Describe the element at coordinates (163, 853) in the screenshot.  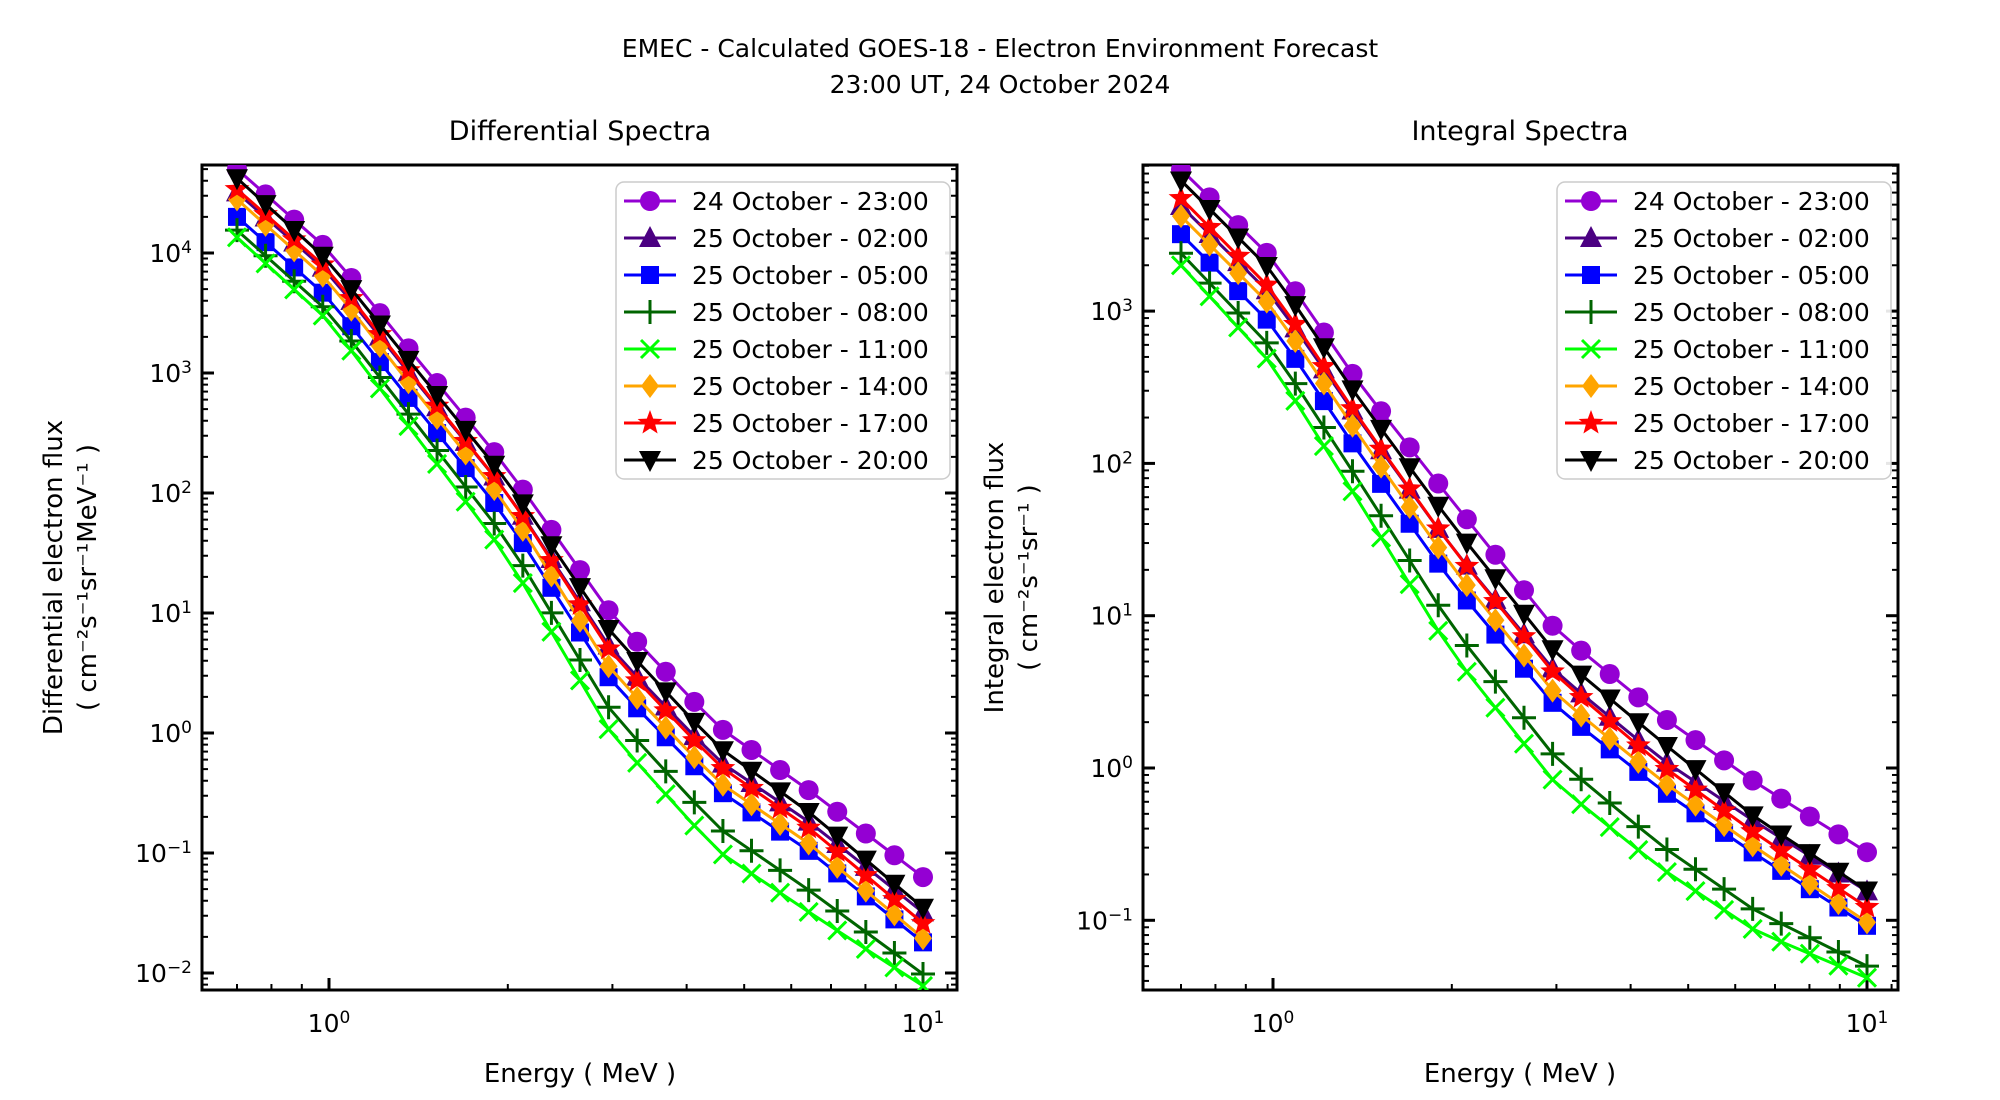
I see `y-tick-label: 10⁻¹` at that location.